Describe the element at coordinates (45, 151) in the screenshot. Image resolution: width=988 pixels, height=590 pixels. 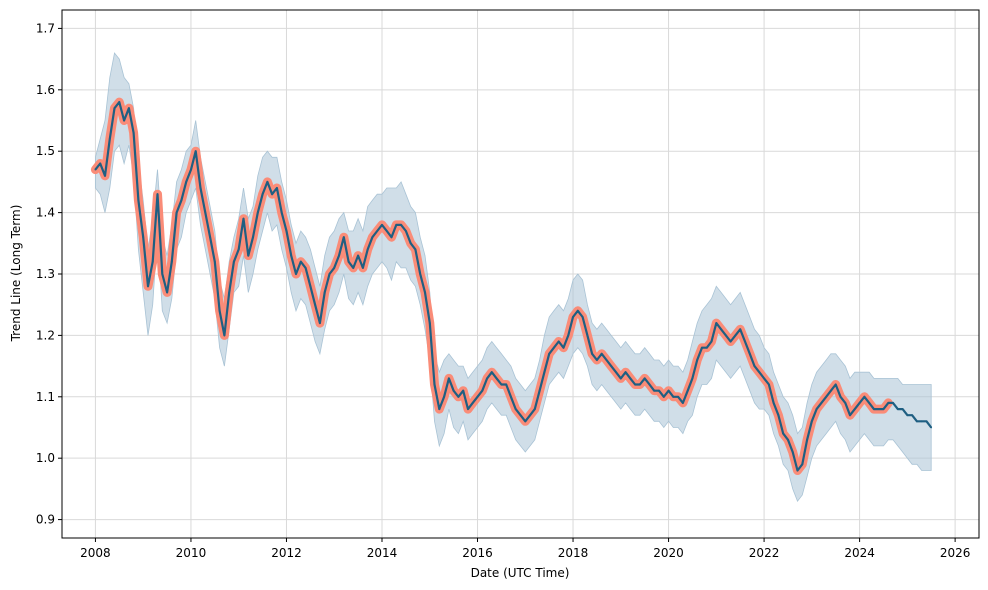
I see `y-tick-label: 1.5` at that location.